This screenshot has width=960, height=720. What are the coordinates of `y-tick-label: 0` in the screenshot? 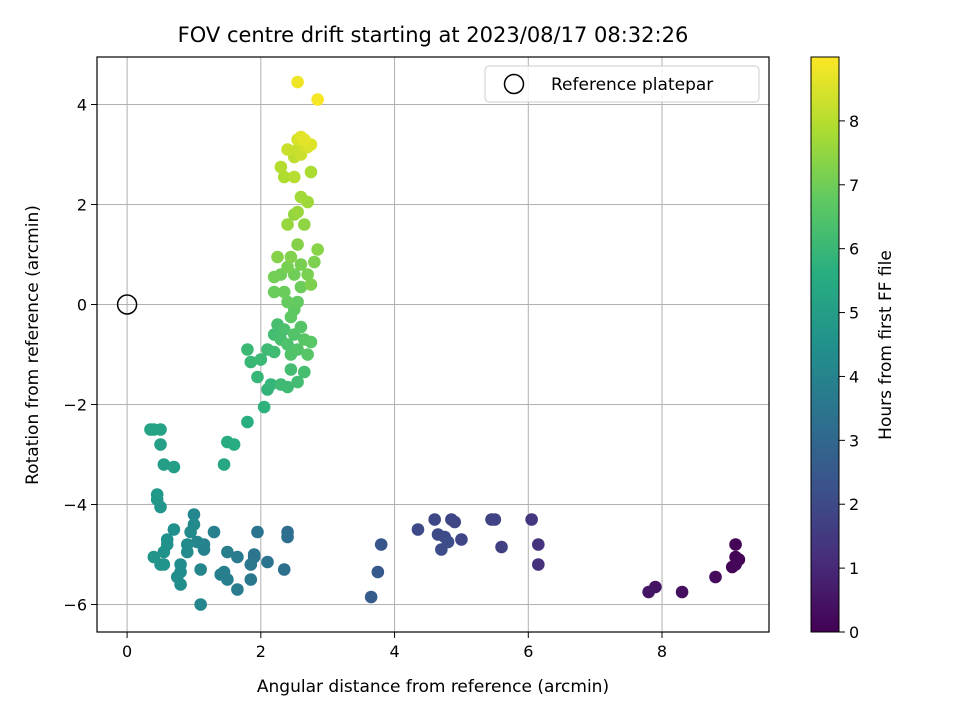 It's located at (82, 305).